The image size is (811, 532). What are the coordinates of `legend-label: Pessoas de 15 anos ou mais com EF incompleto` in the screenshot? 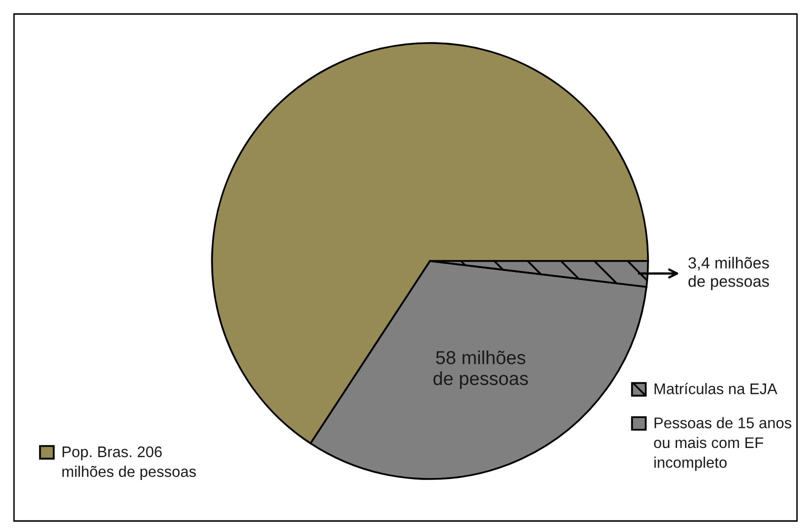 It's located at (723, 444).